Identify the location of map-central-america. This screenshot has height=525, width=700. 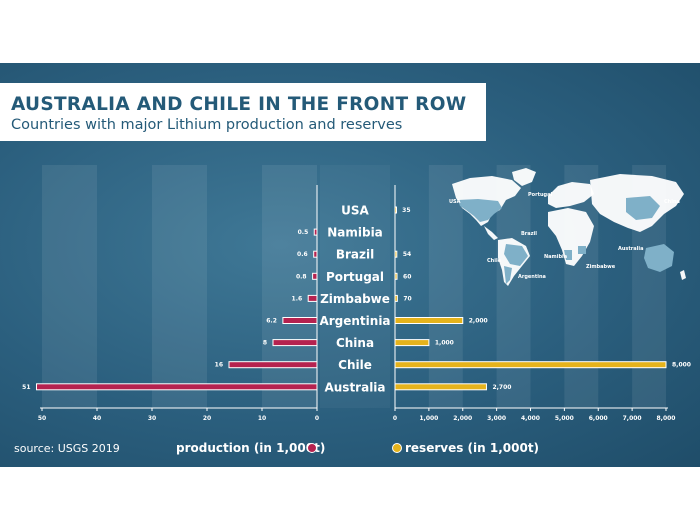
(491, 233).